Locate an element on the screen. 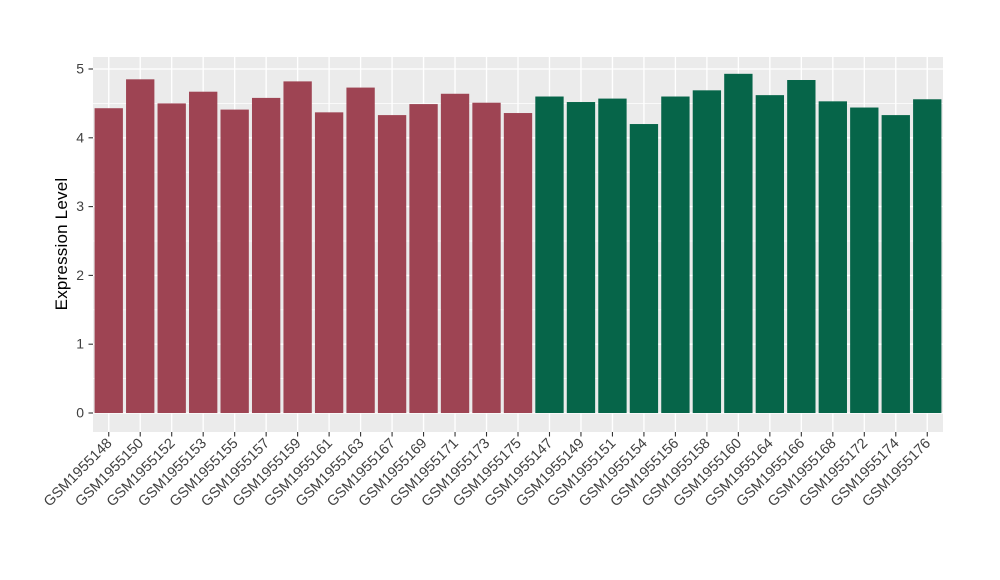 The width and height of the screenshot is (1000, 580). bar-GSM1955156 is located at coordinates (675, 255).